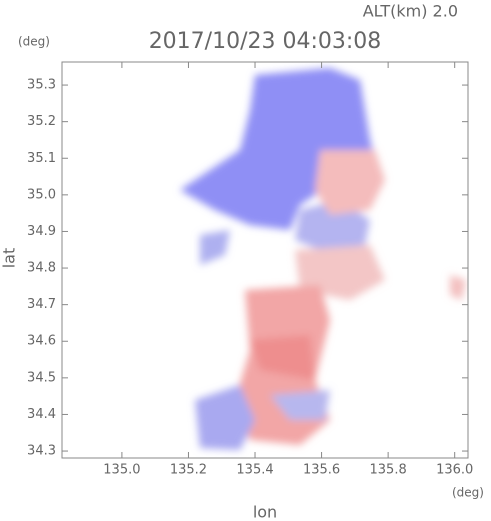 This screenshot has width=491, height=521. Describe the element at coordinates (265, 512) in the screenshot. I see `x-axis-label: lon` at that location.